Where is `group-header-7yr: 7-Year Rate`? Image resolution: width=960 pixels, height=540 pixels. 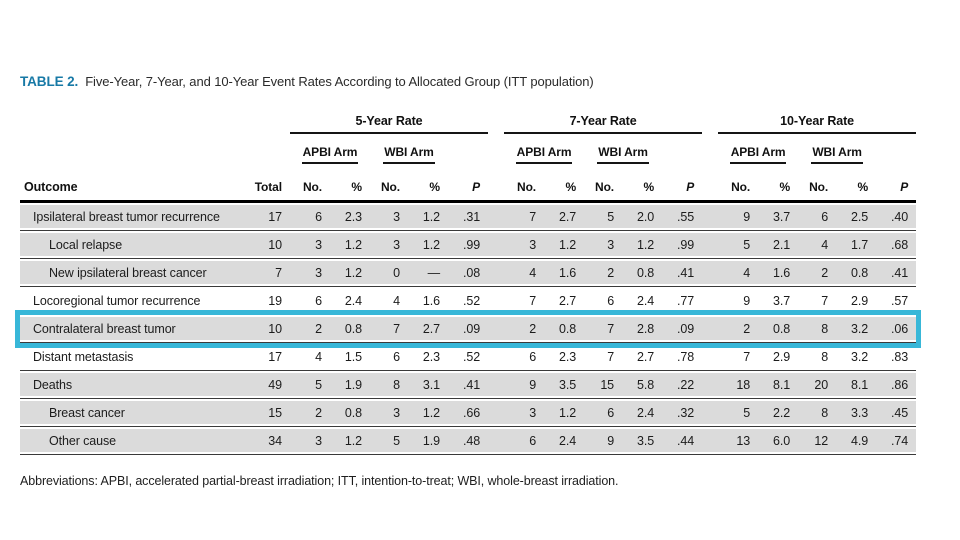 group-header-7yr: 7-Year Rate is located at coordinates (603, 116).